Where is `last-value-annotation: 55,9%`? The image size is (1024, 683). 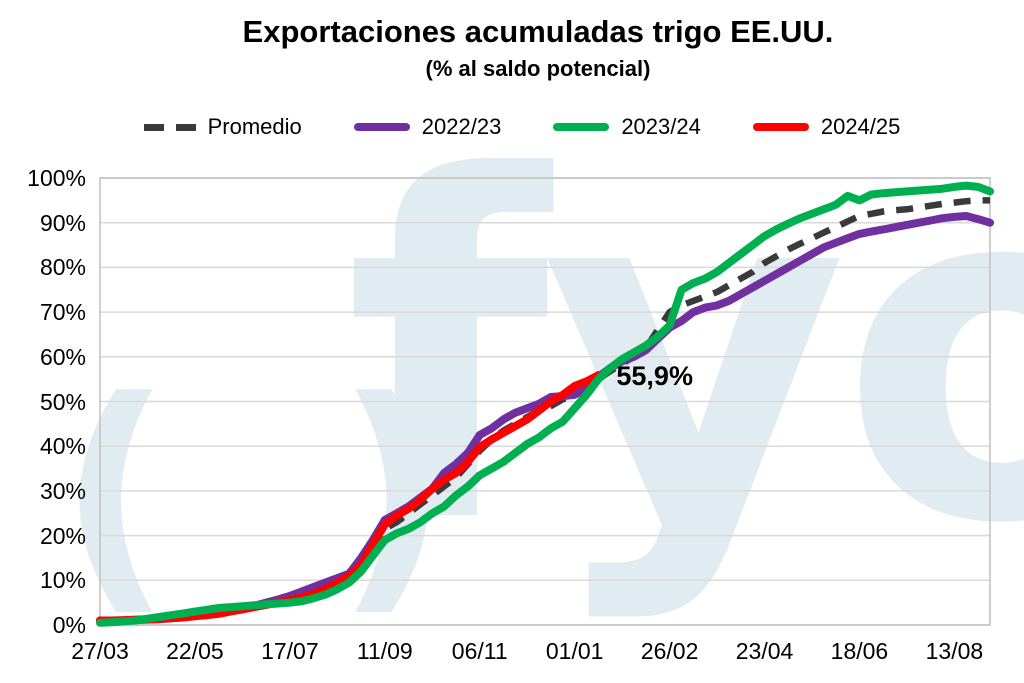 last-value-annotation: 55,9% is located at coordinates (654, 376).